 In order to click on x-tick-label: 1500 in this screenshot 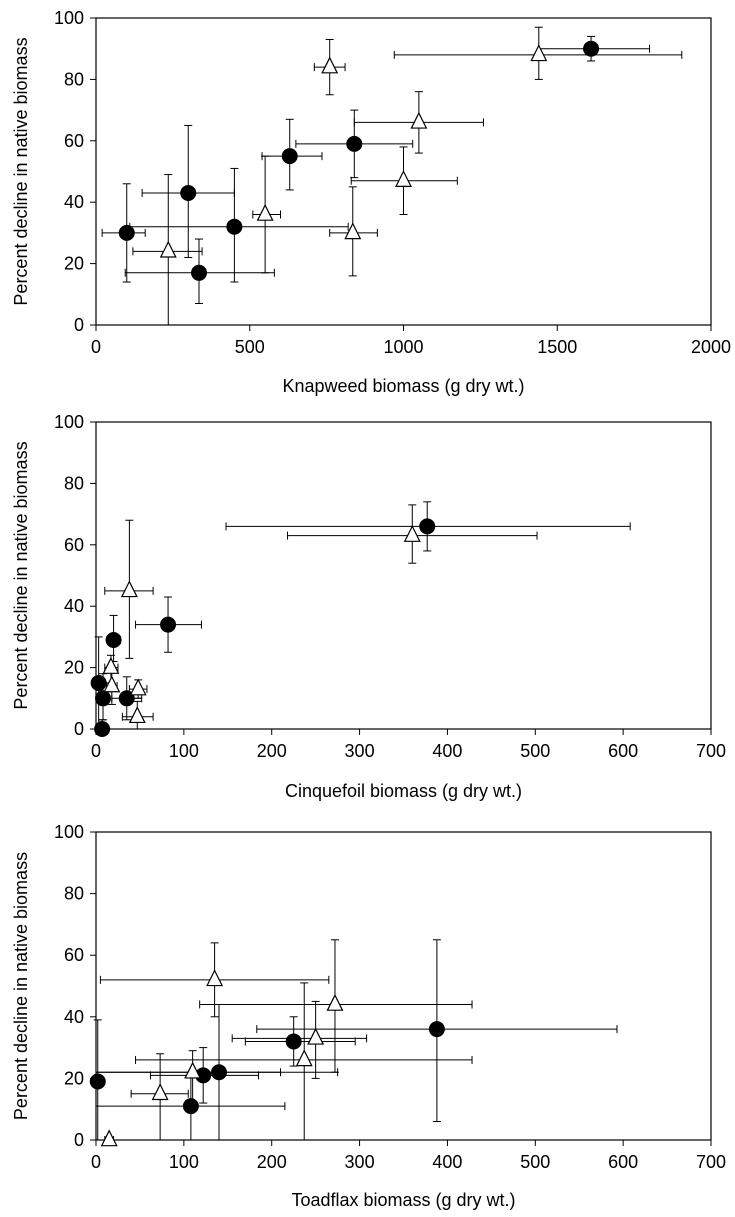, I will do `click(557, 347)`.